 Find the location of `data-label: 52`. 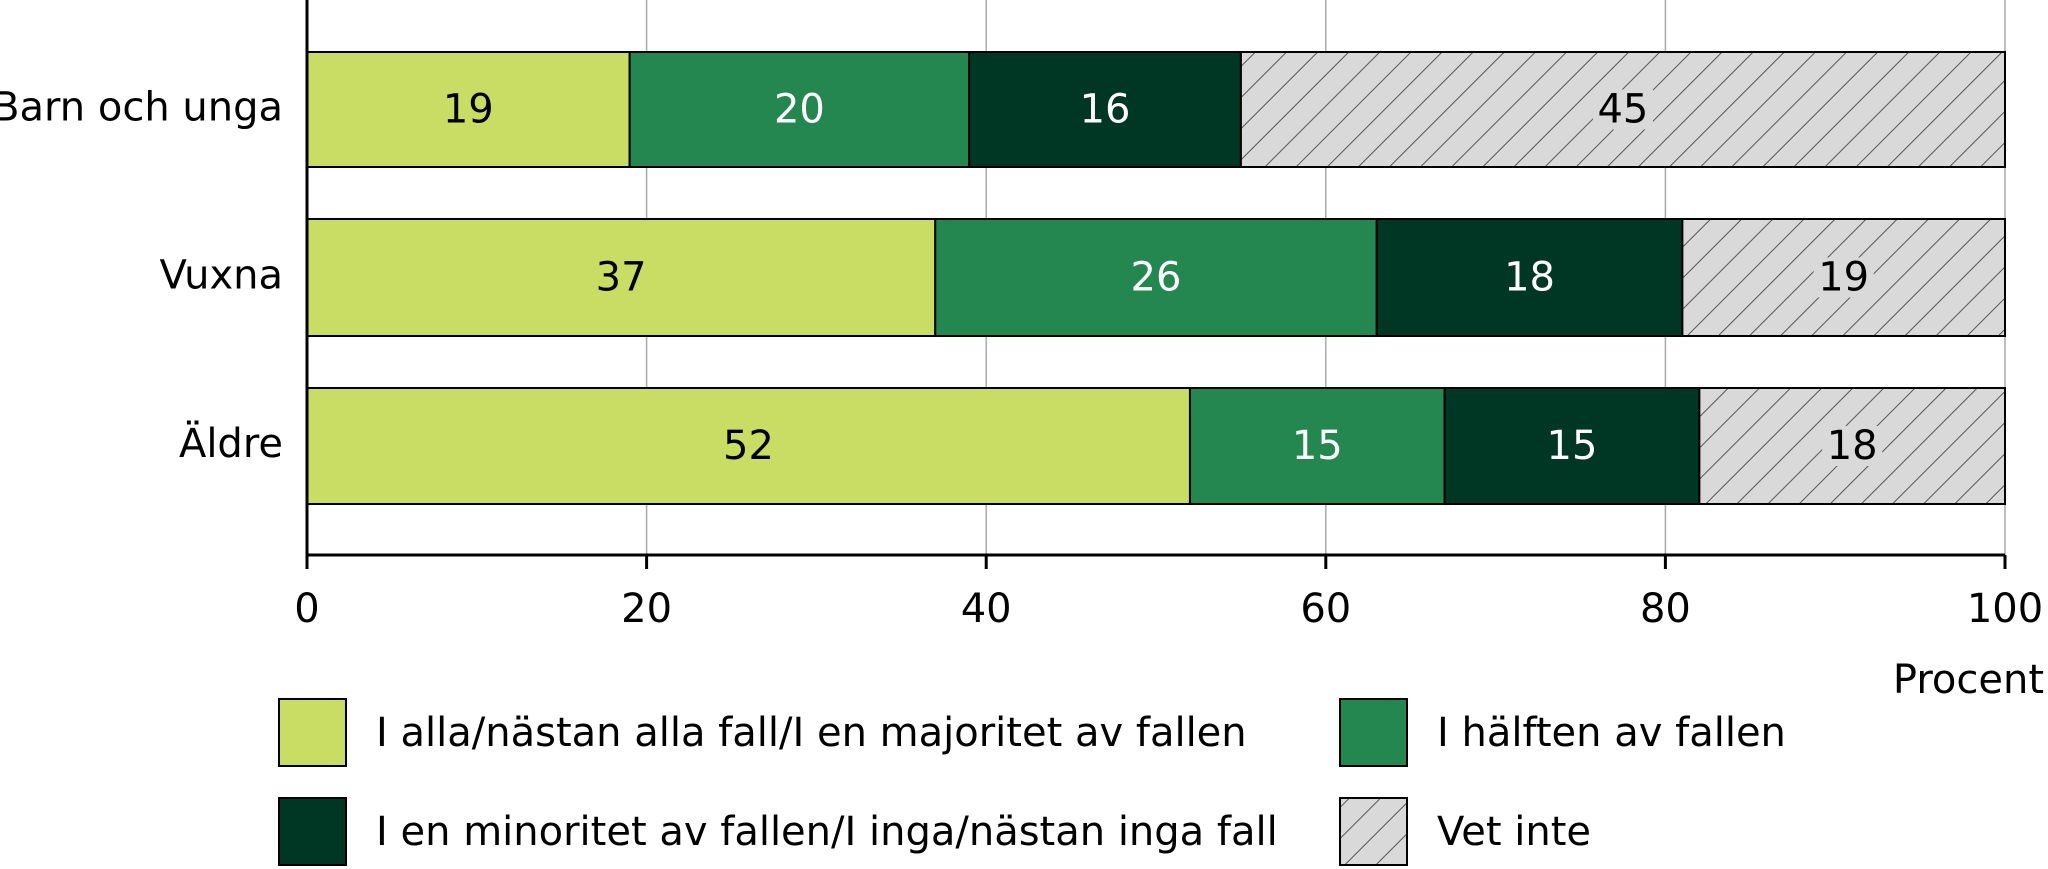

data-label: 52 is located at coordinates (748, 446).